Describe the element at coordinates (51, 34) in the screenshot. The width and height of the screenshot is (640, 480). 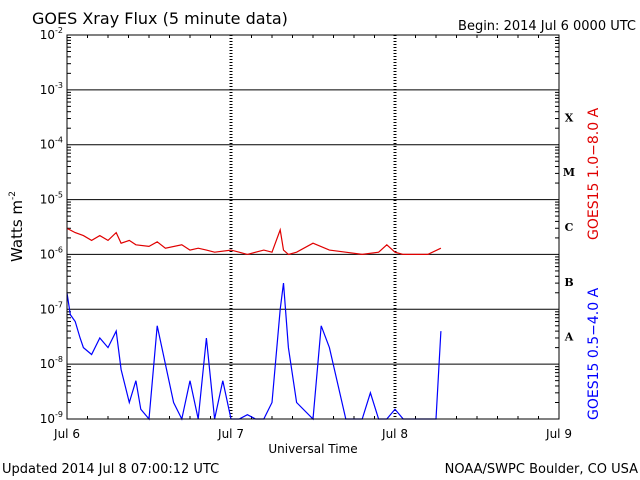
I see `y-tick-label: 10⁻²` at that location.